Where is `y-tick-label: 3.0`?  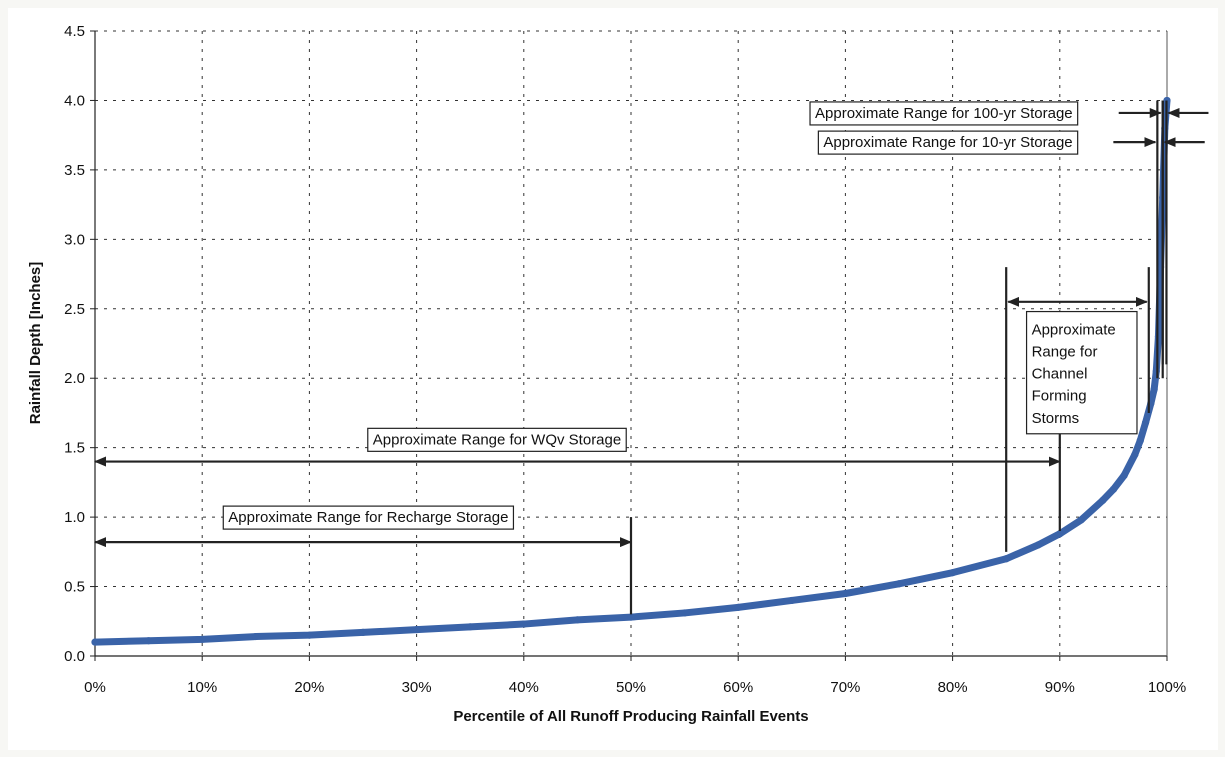 y-tick-label: 3.0 is located at coordinates (74, 239).